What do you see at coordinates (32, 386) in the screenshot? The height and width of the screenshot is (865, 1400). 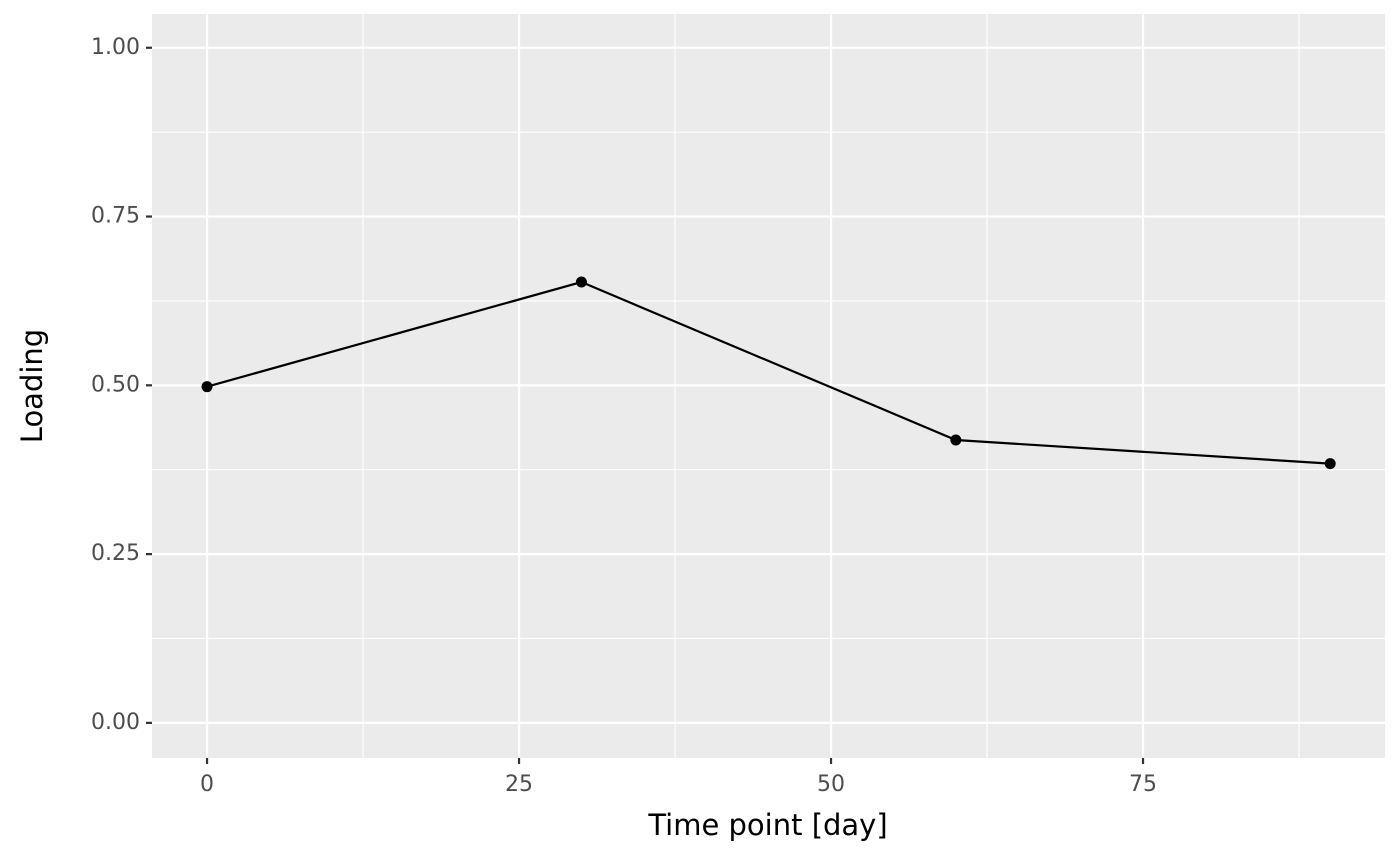 I see `y-axis-title: Loading` at bounding box center [32, 386].